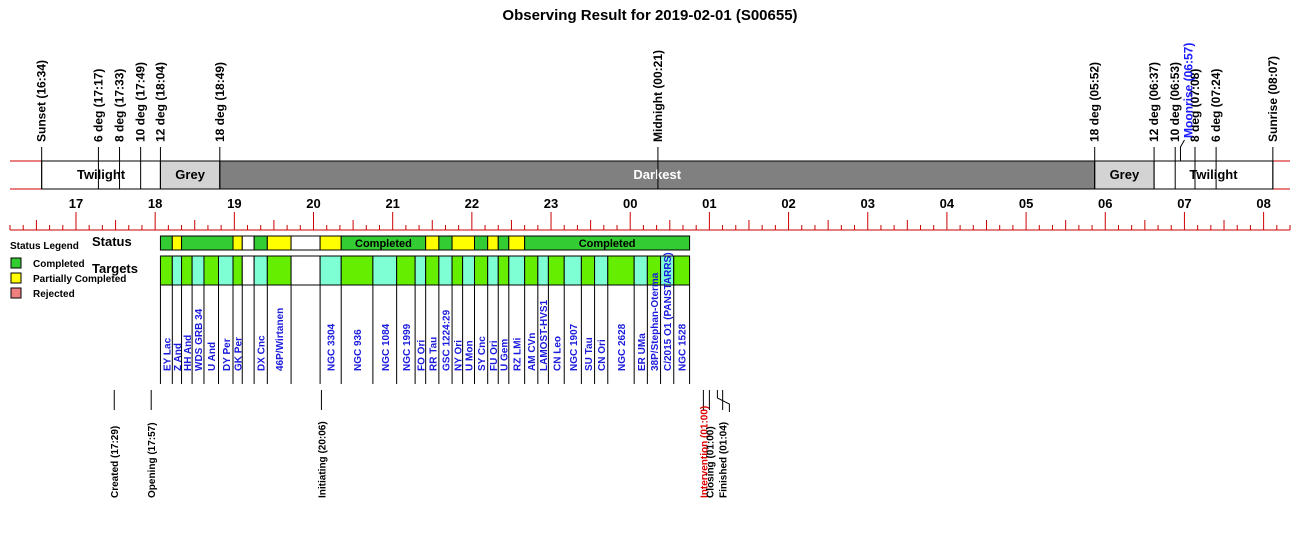 The image size is (1300, 553). What do you see at coordinates (649, 15) in the screenshot?
I see `chart-title: Observing Result for 2019-02-01 (S00655)` at bounding box center [649, 15].